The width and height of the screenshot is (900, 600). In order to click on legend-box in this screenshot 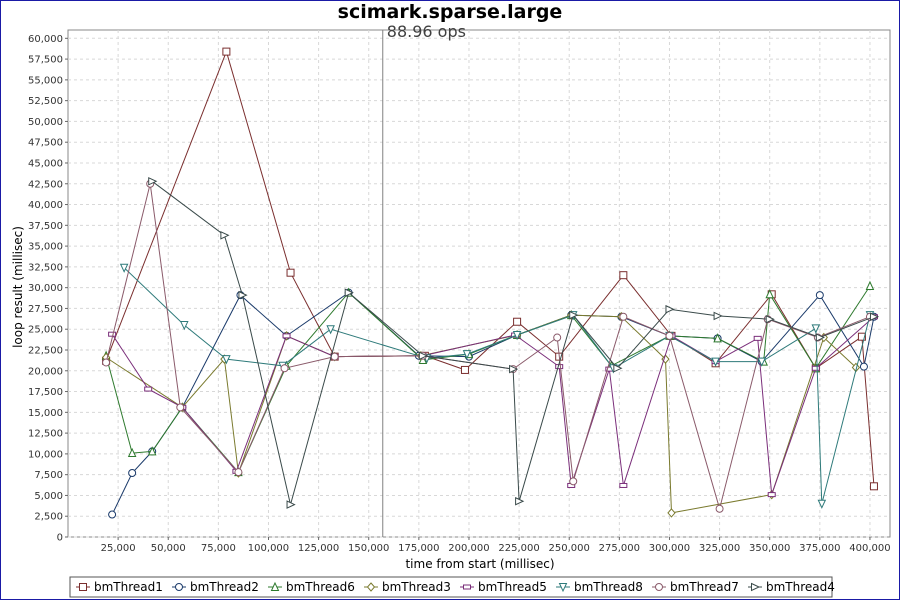, I will do `click(451, 587)`.